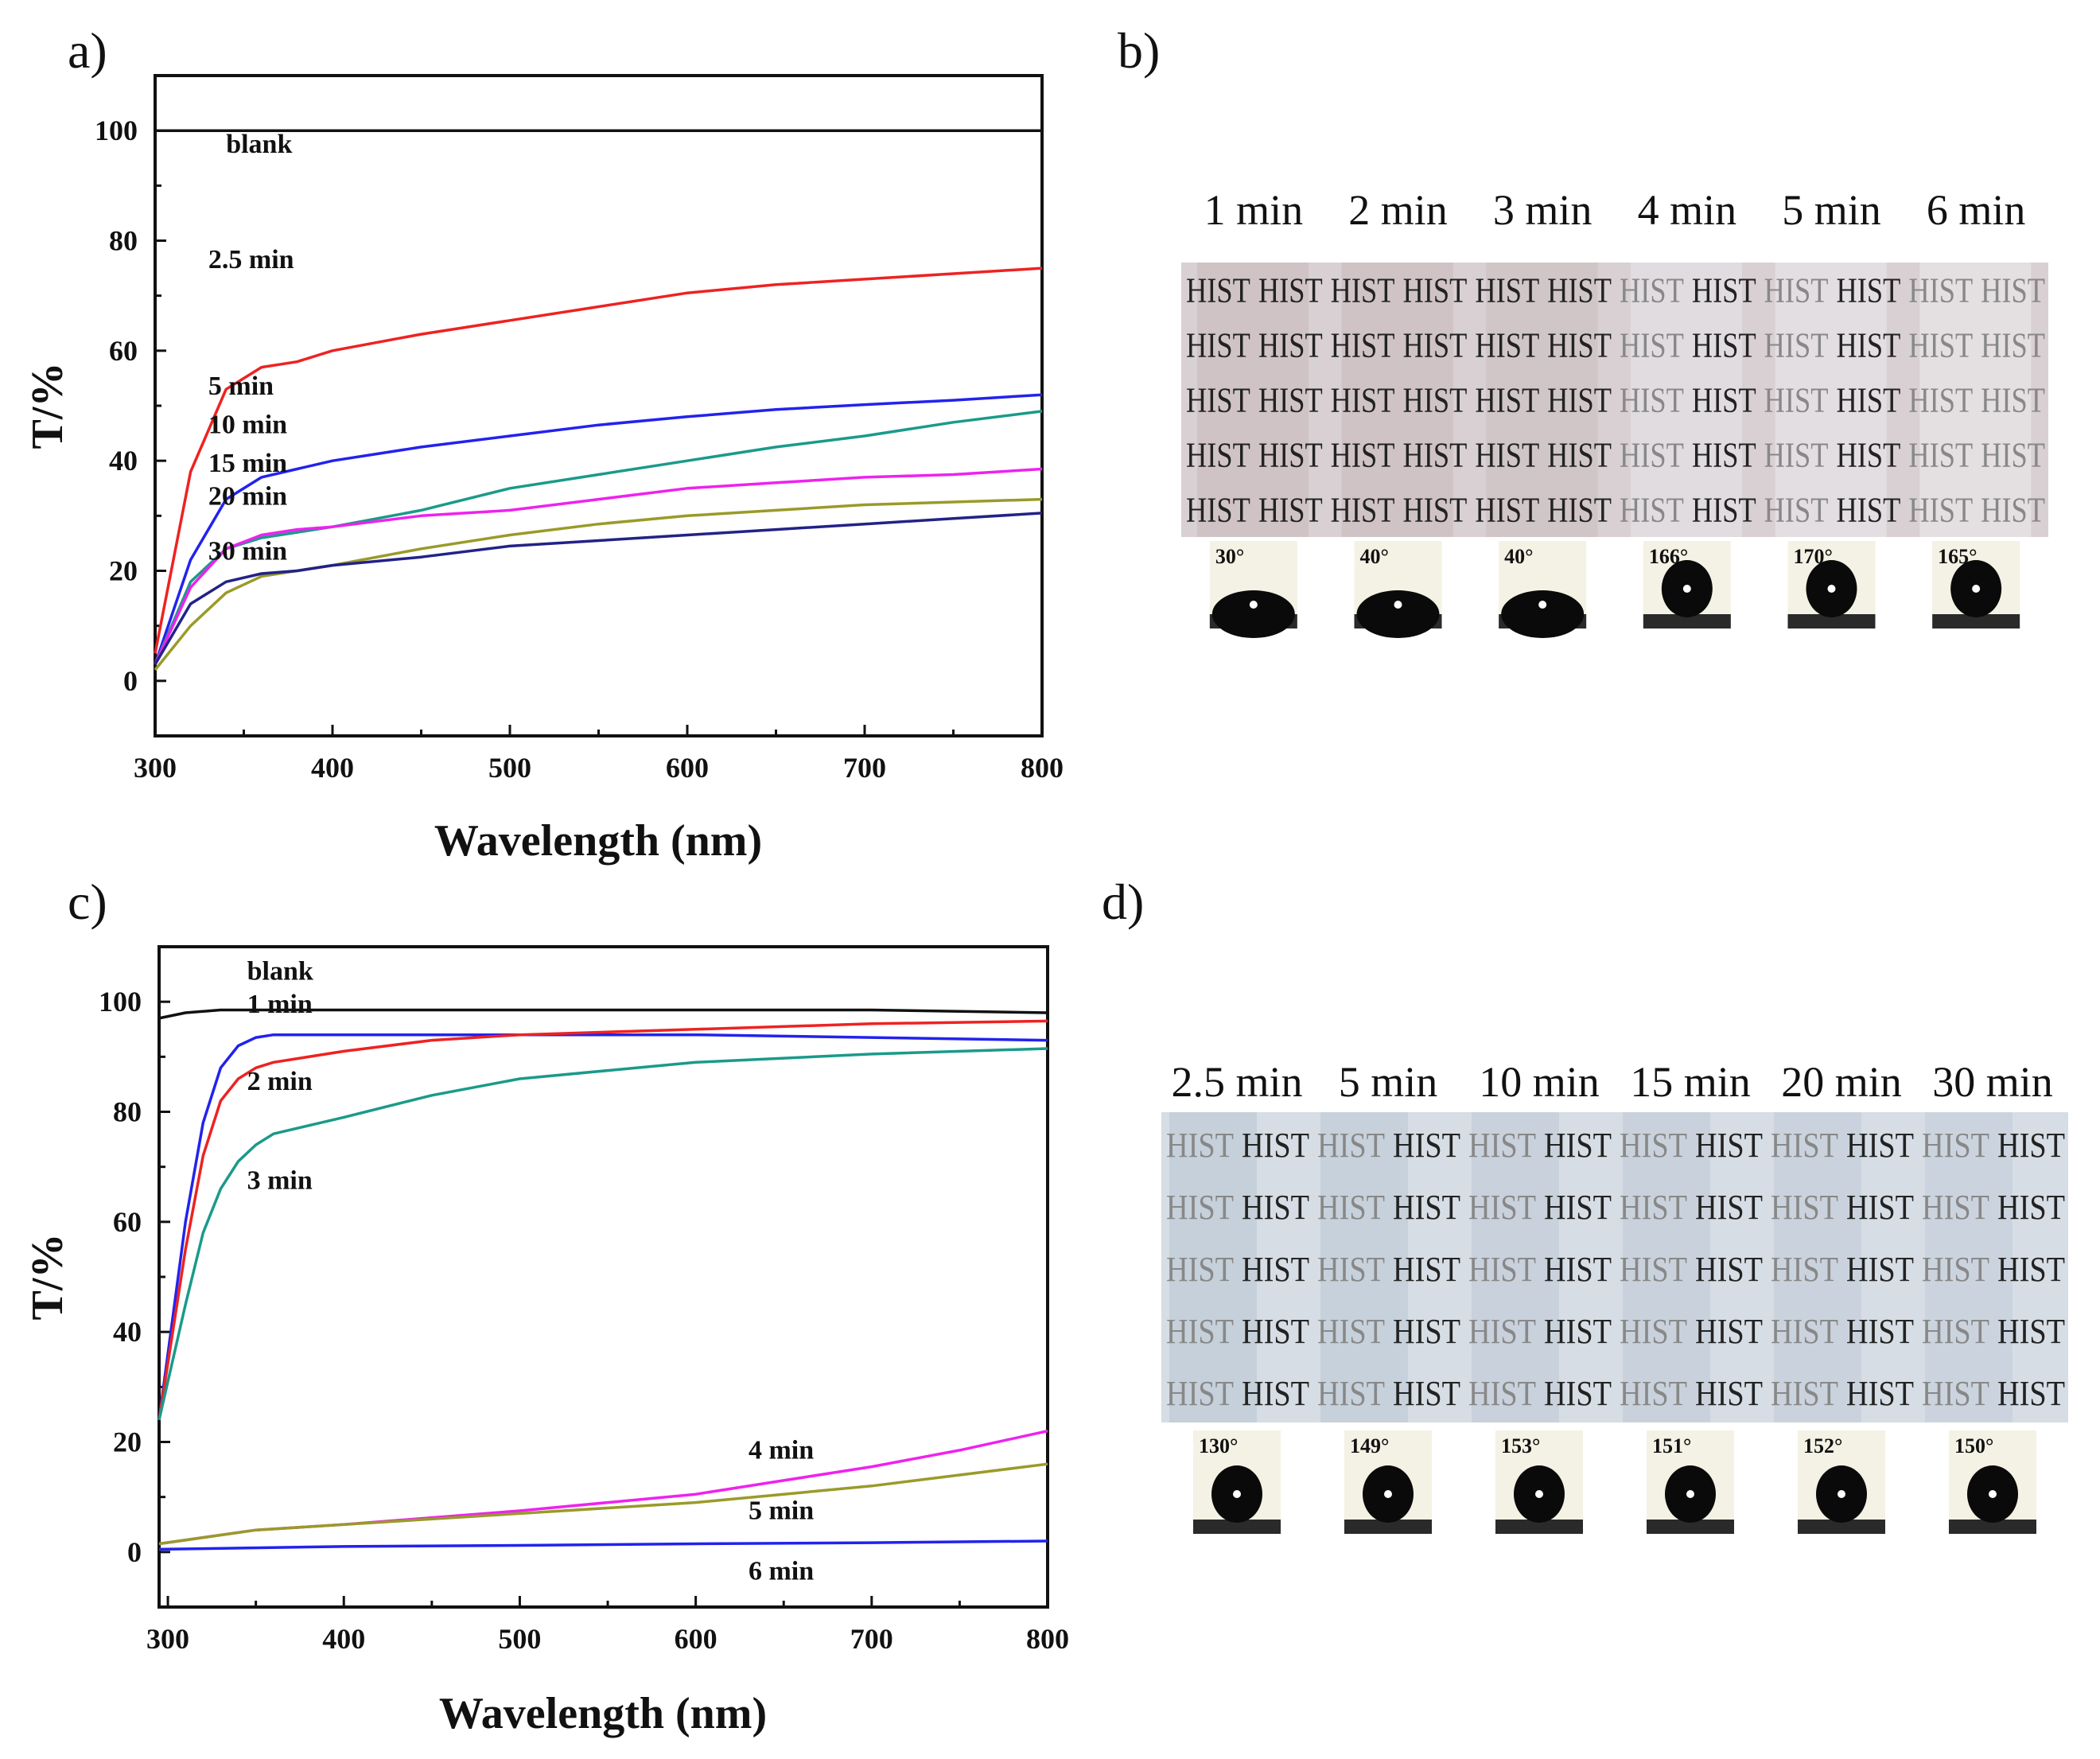 This screenshot has width=2100, height=1759. Describe the element at coordinates (1992, 1082) in the screenshot. I see `time-label: 30 min` at that location.